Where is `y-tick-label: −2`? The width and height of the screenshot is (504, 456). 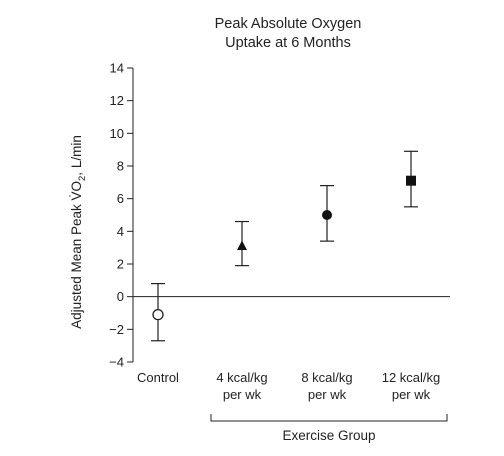
y-tick-label: −2 is located at coordinates (116, 329).